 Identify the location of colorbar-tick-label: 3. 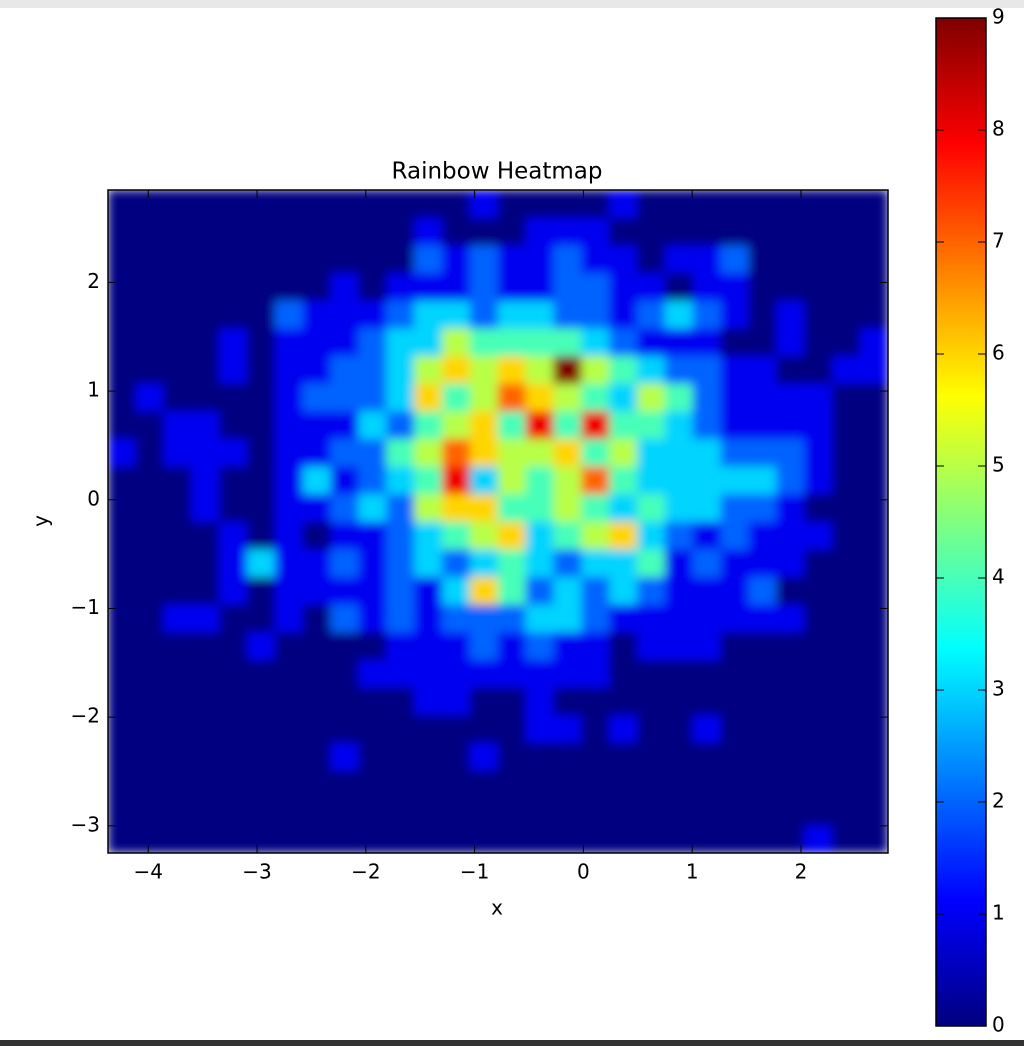
(998, 689).